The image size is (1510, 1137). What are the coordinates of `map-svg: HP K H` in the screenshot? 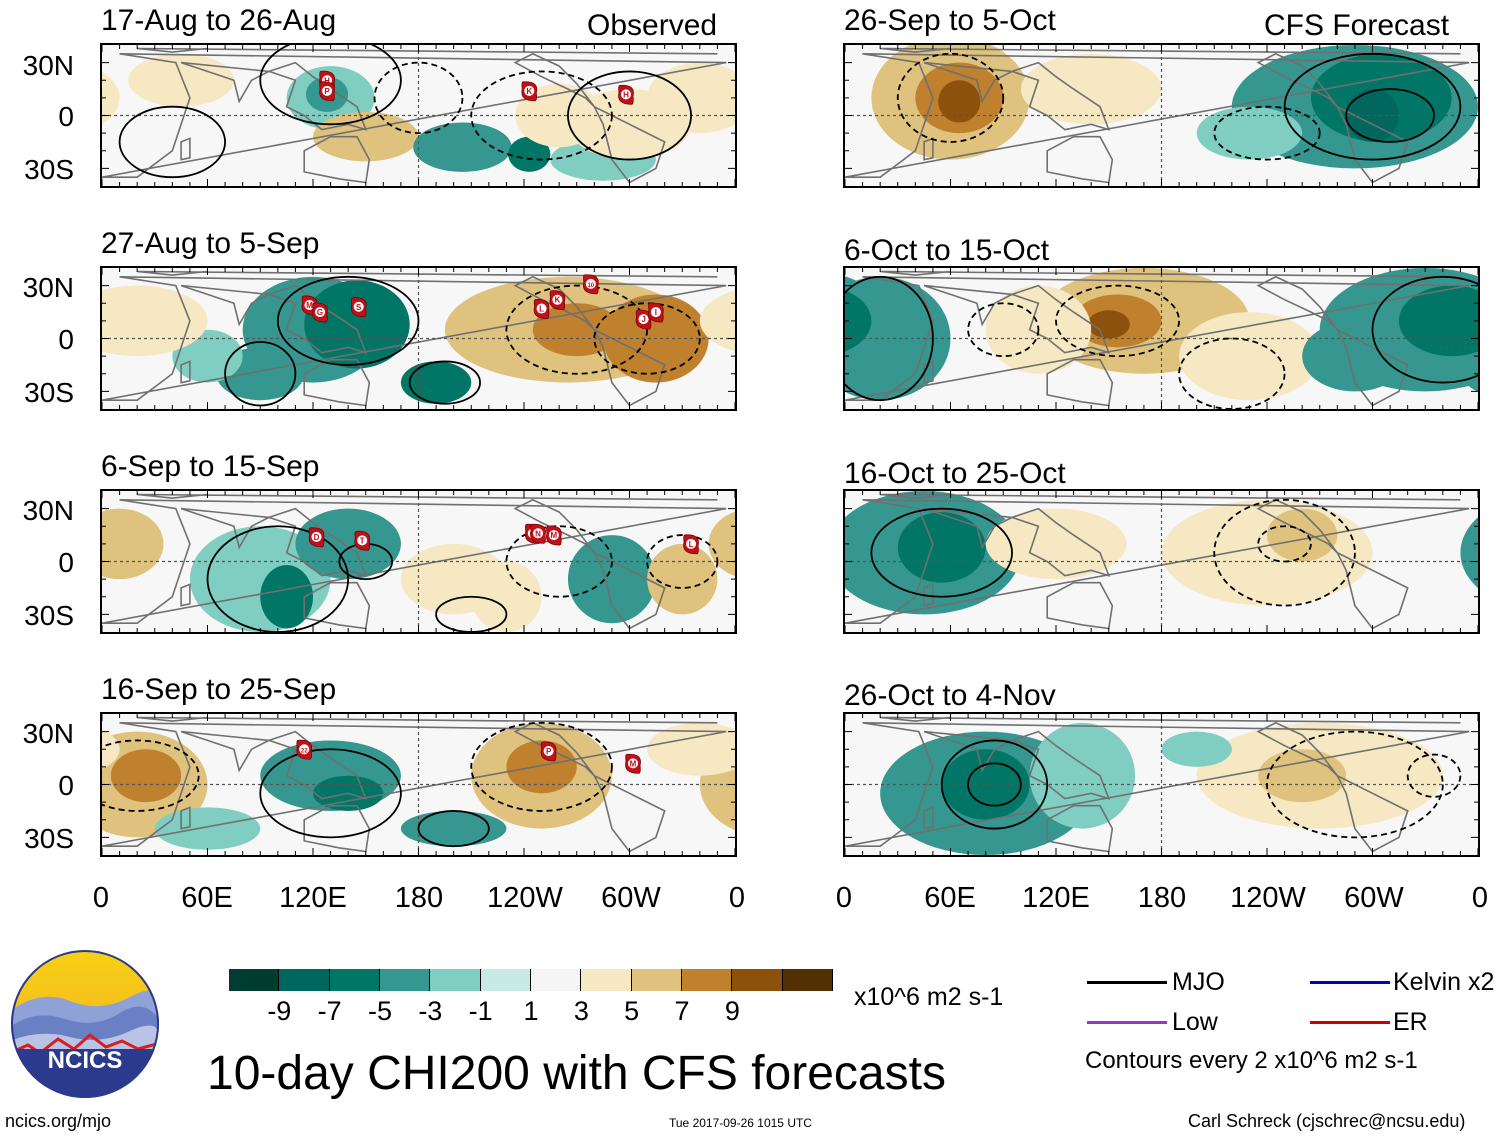 It's located at (418, 115).